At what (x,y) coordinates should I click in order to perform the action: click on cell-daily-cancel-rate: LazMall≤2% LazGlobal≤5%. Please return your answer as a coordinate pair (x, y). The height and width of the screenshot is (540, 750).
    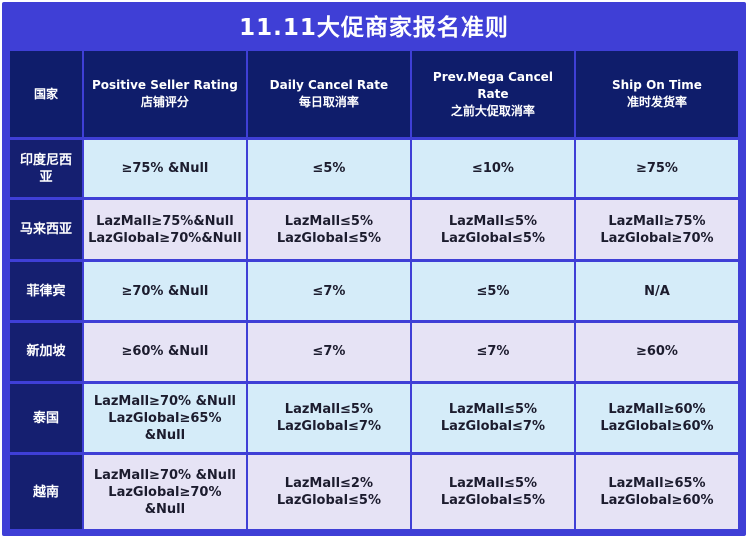
    Looking at the image, I should click on (328, 492).